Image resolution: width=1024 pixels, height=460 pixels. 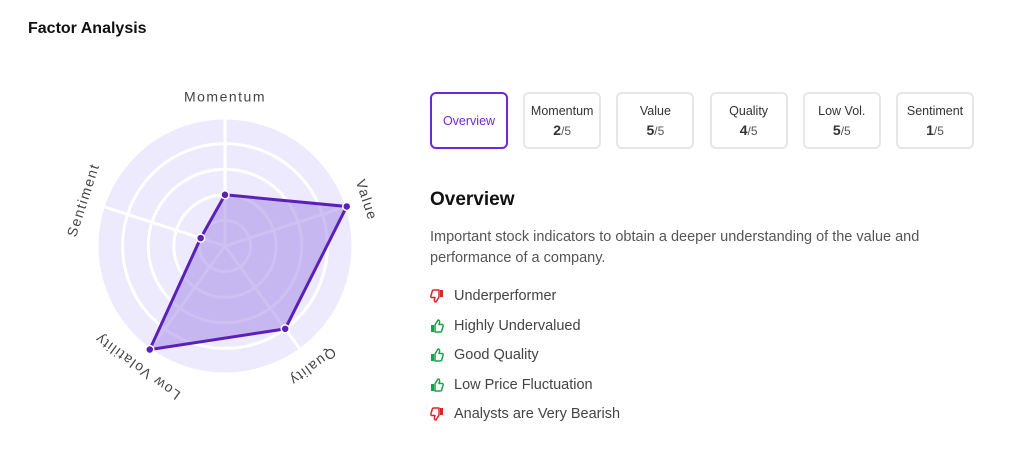 I want to click on tab-score: 4/5, so click(x=749, y=130).